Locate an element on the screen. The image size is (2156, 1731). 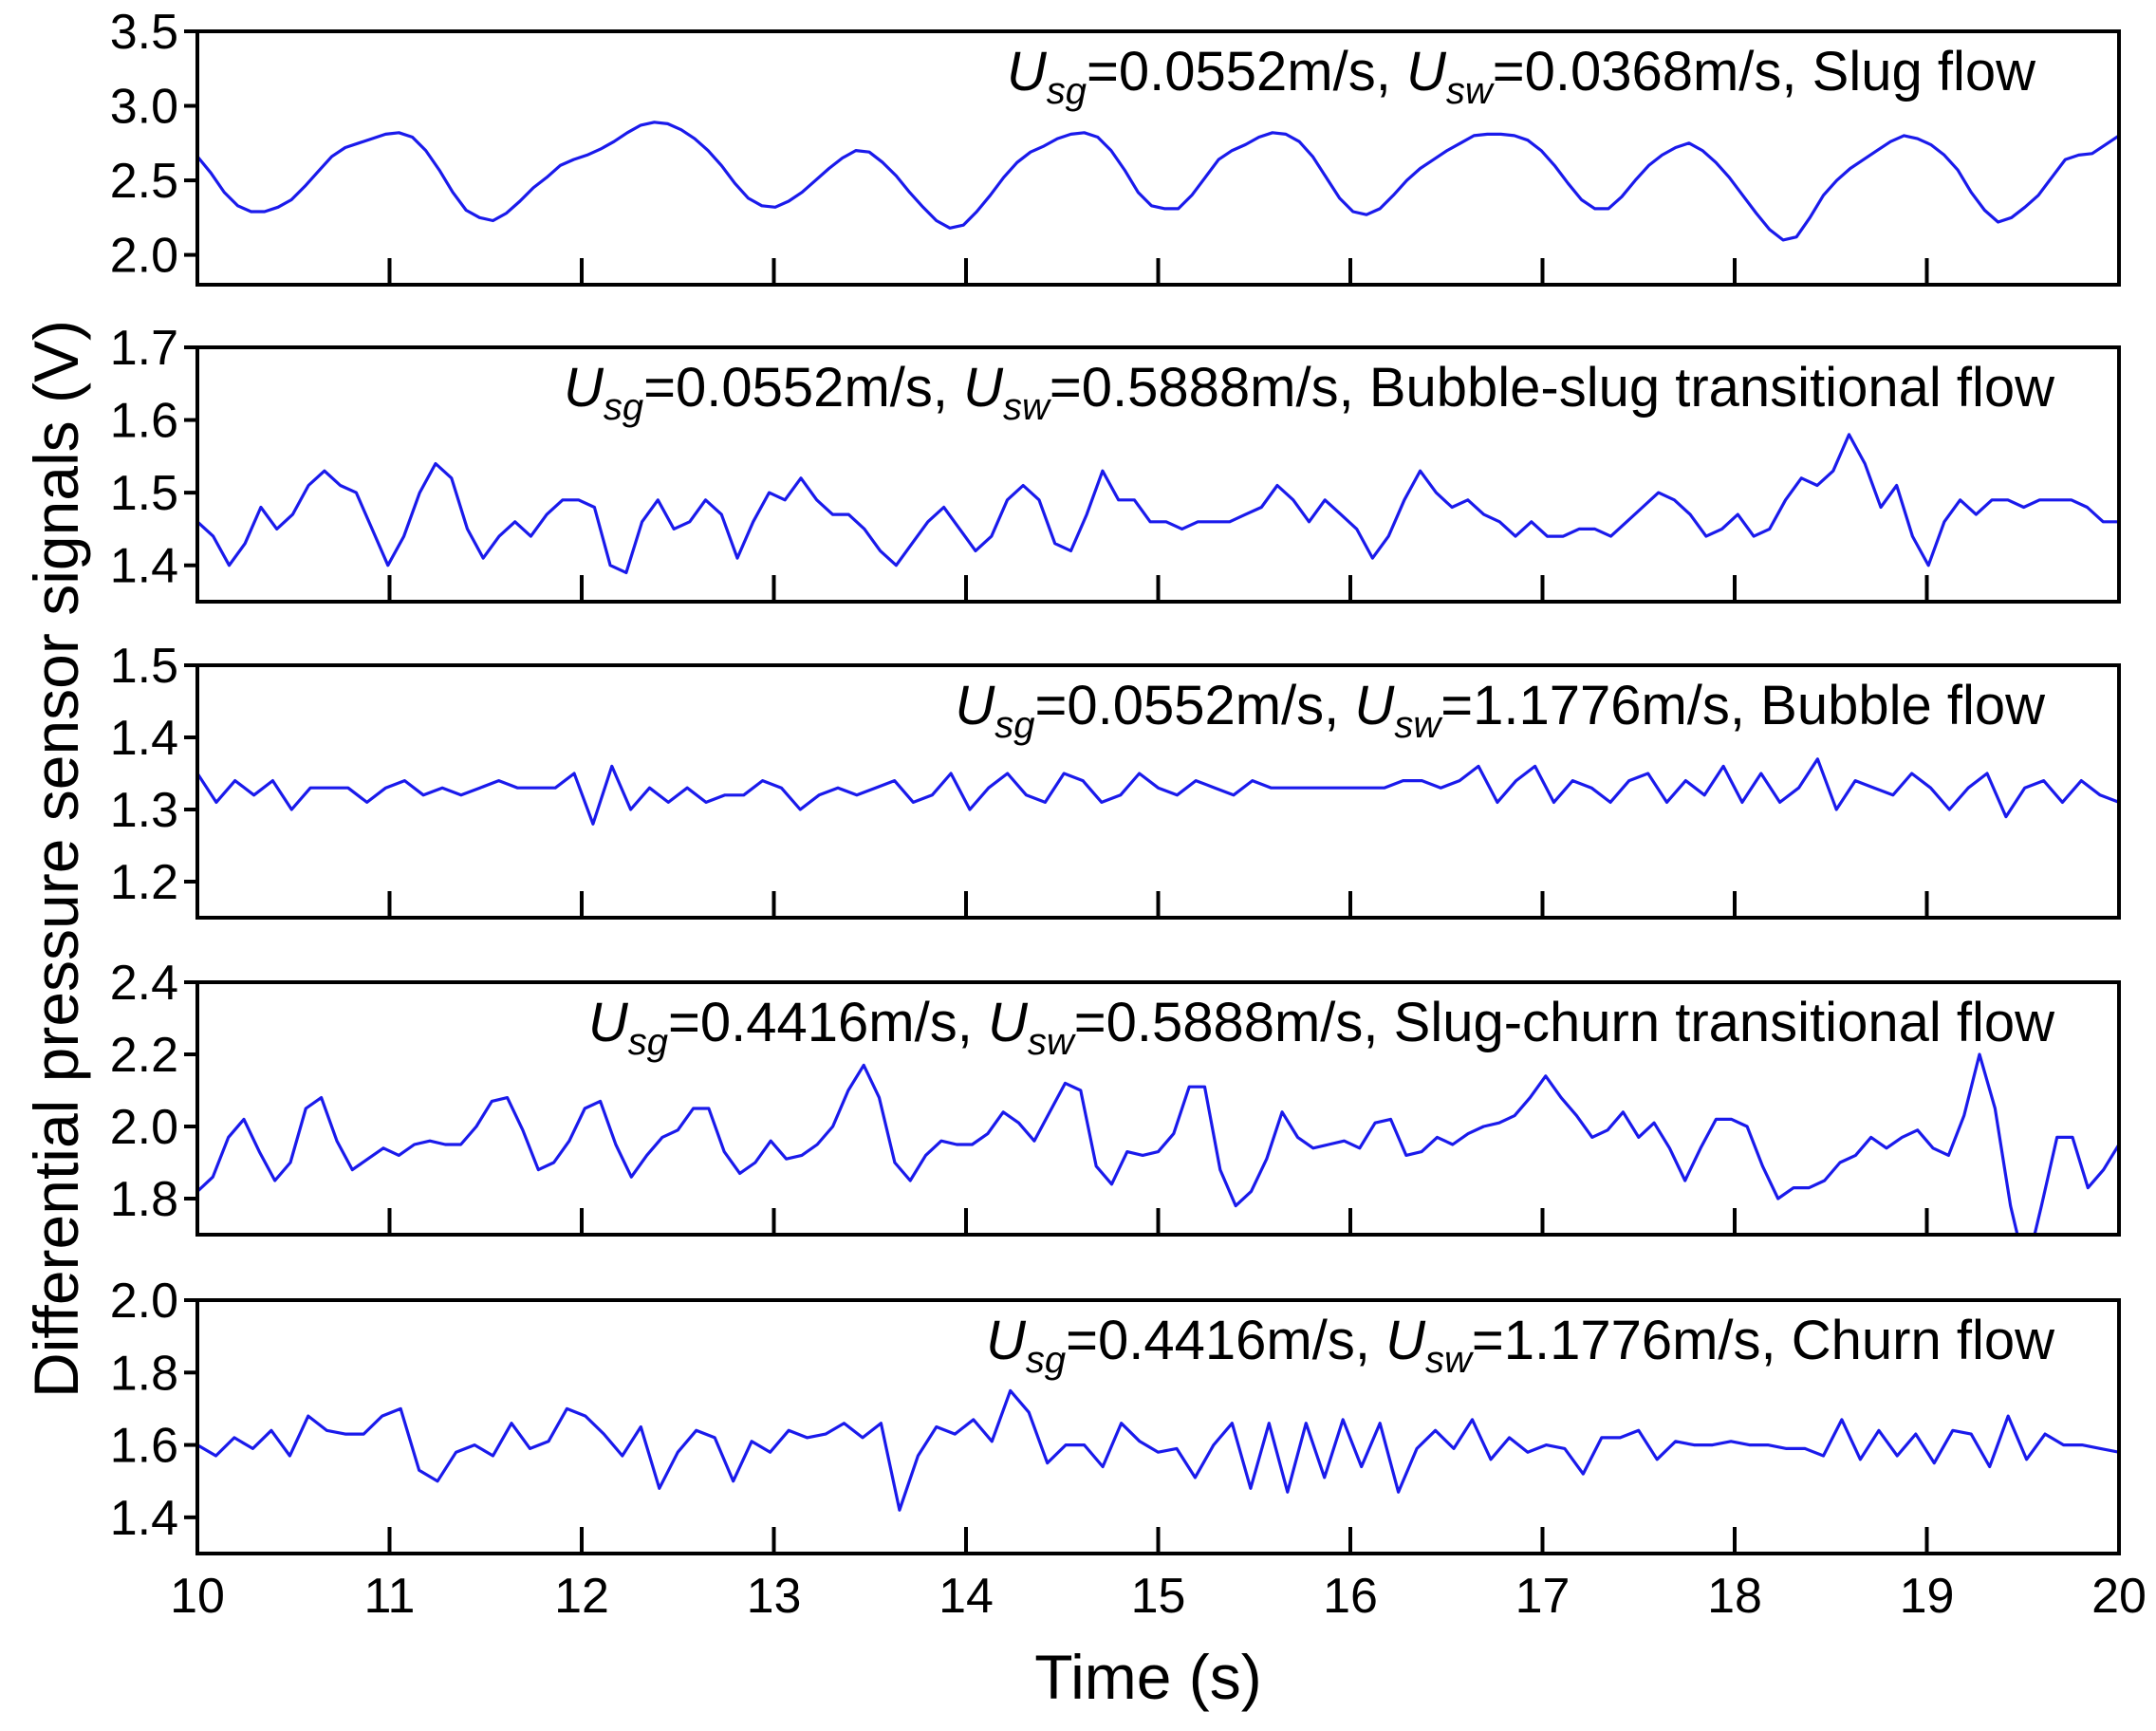
panel-annotation-1: Usg=0.0552m/s, Usw=0.0368m/s, Slug flow is located at coordinates (1521, 76).